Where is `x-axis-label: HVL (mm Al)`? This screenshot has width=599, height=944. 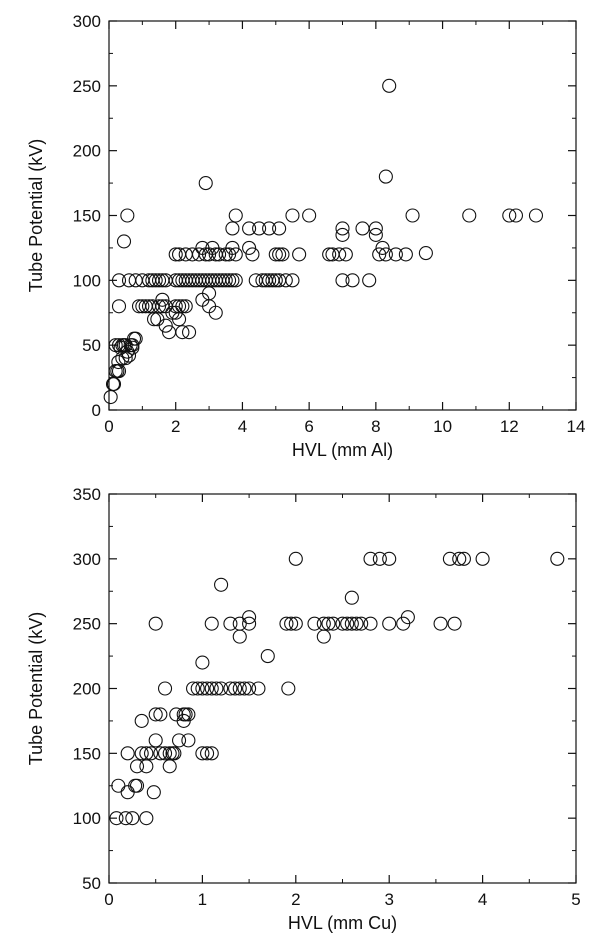
x-axis-label: HVL (mm Al) is located at coordinates (342, 450).